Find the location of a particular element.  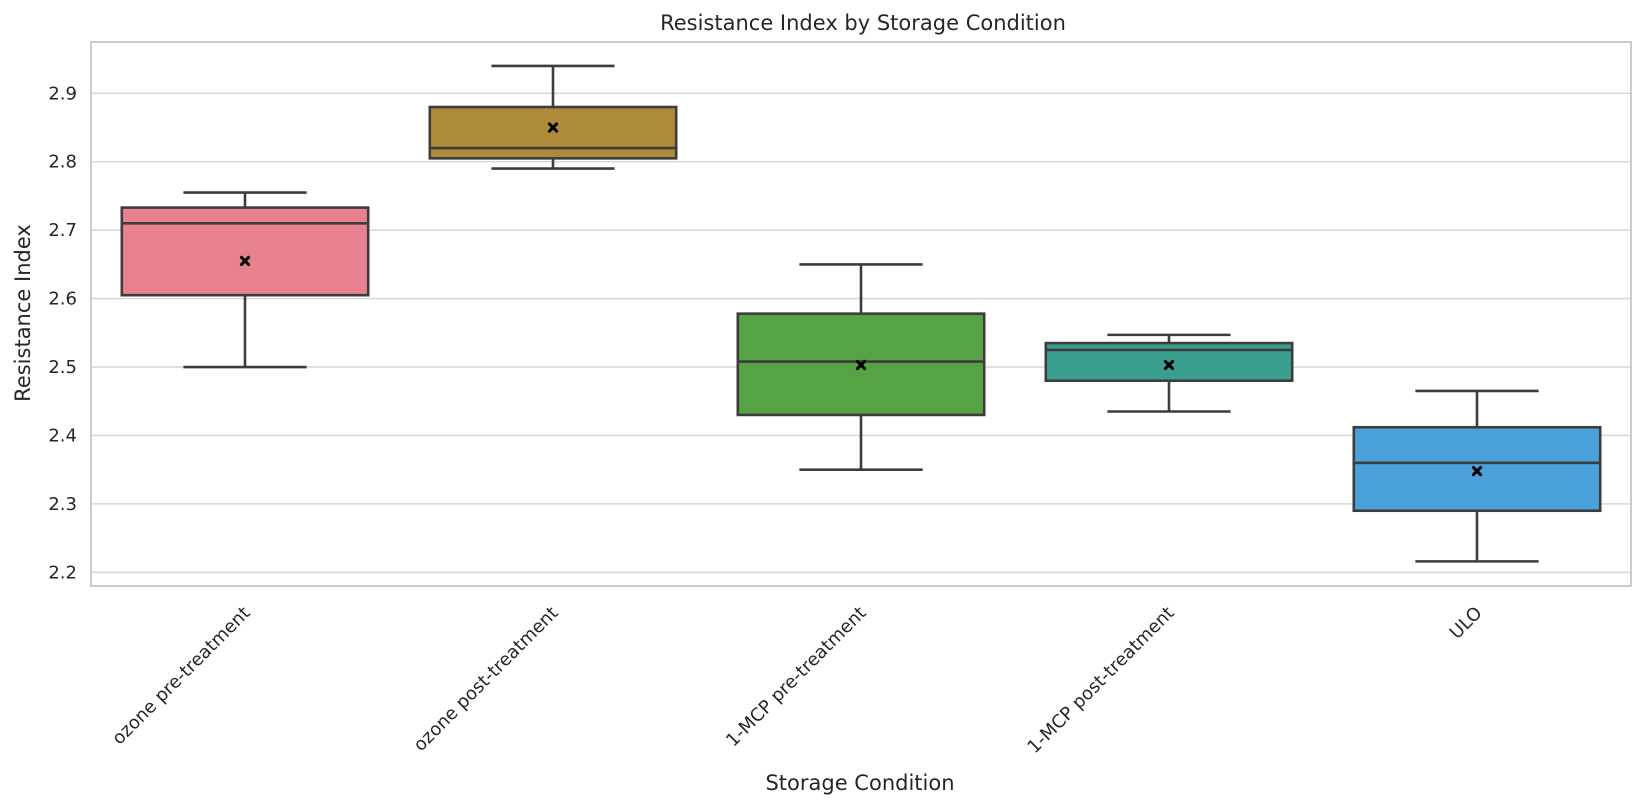

x-tick-label: ozone post-treatment is located at coordinates (486, 679).